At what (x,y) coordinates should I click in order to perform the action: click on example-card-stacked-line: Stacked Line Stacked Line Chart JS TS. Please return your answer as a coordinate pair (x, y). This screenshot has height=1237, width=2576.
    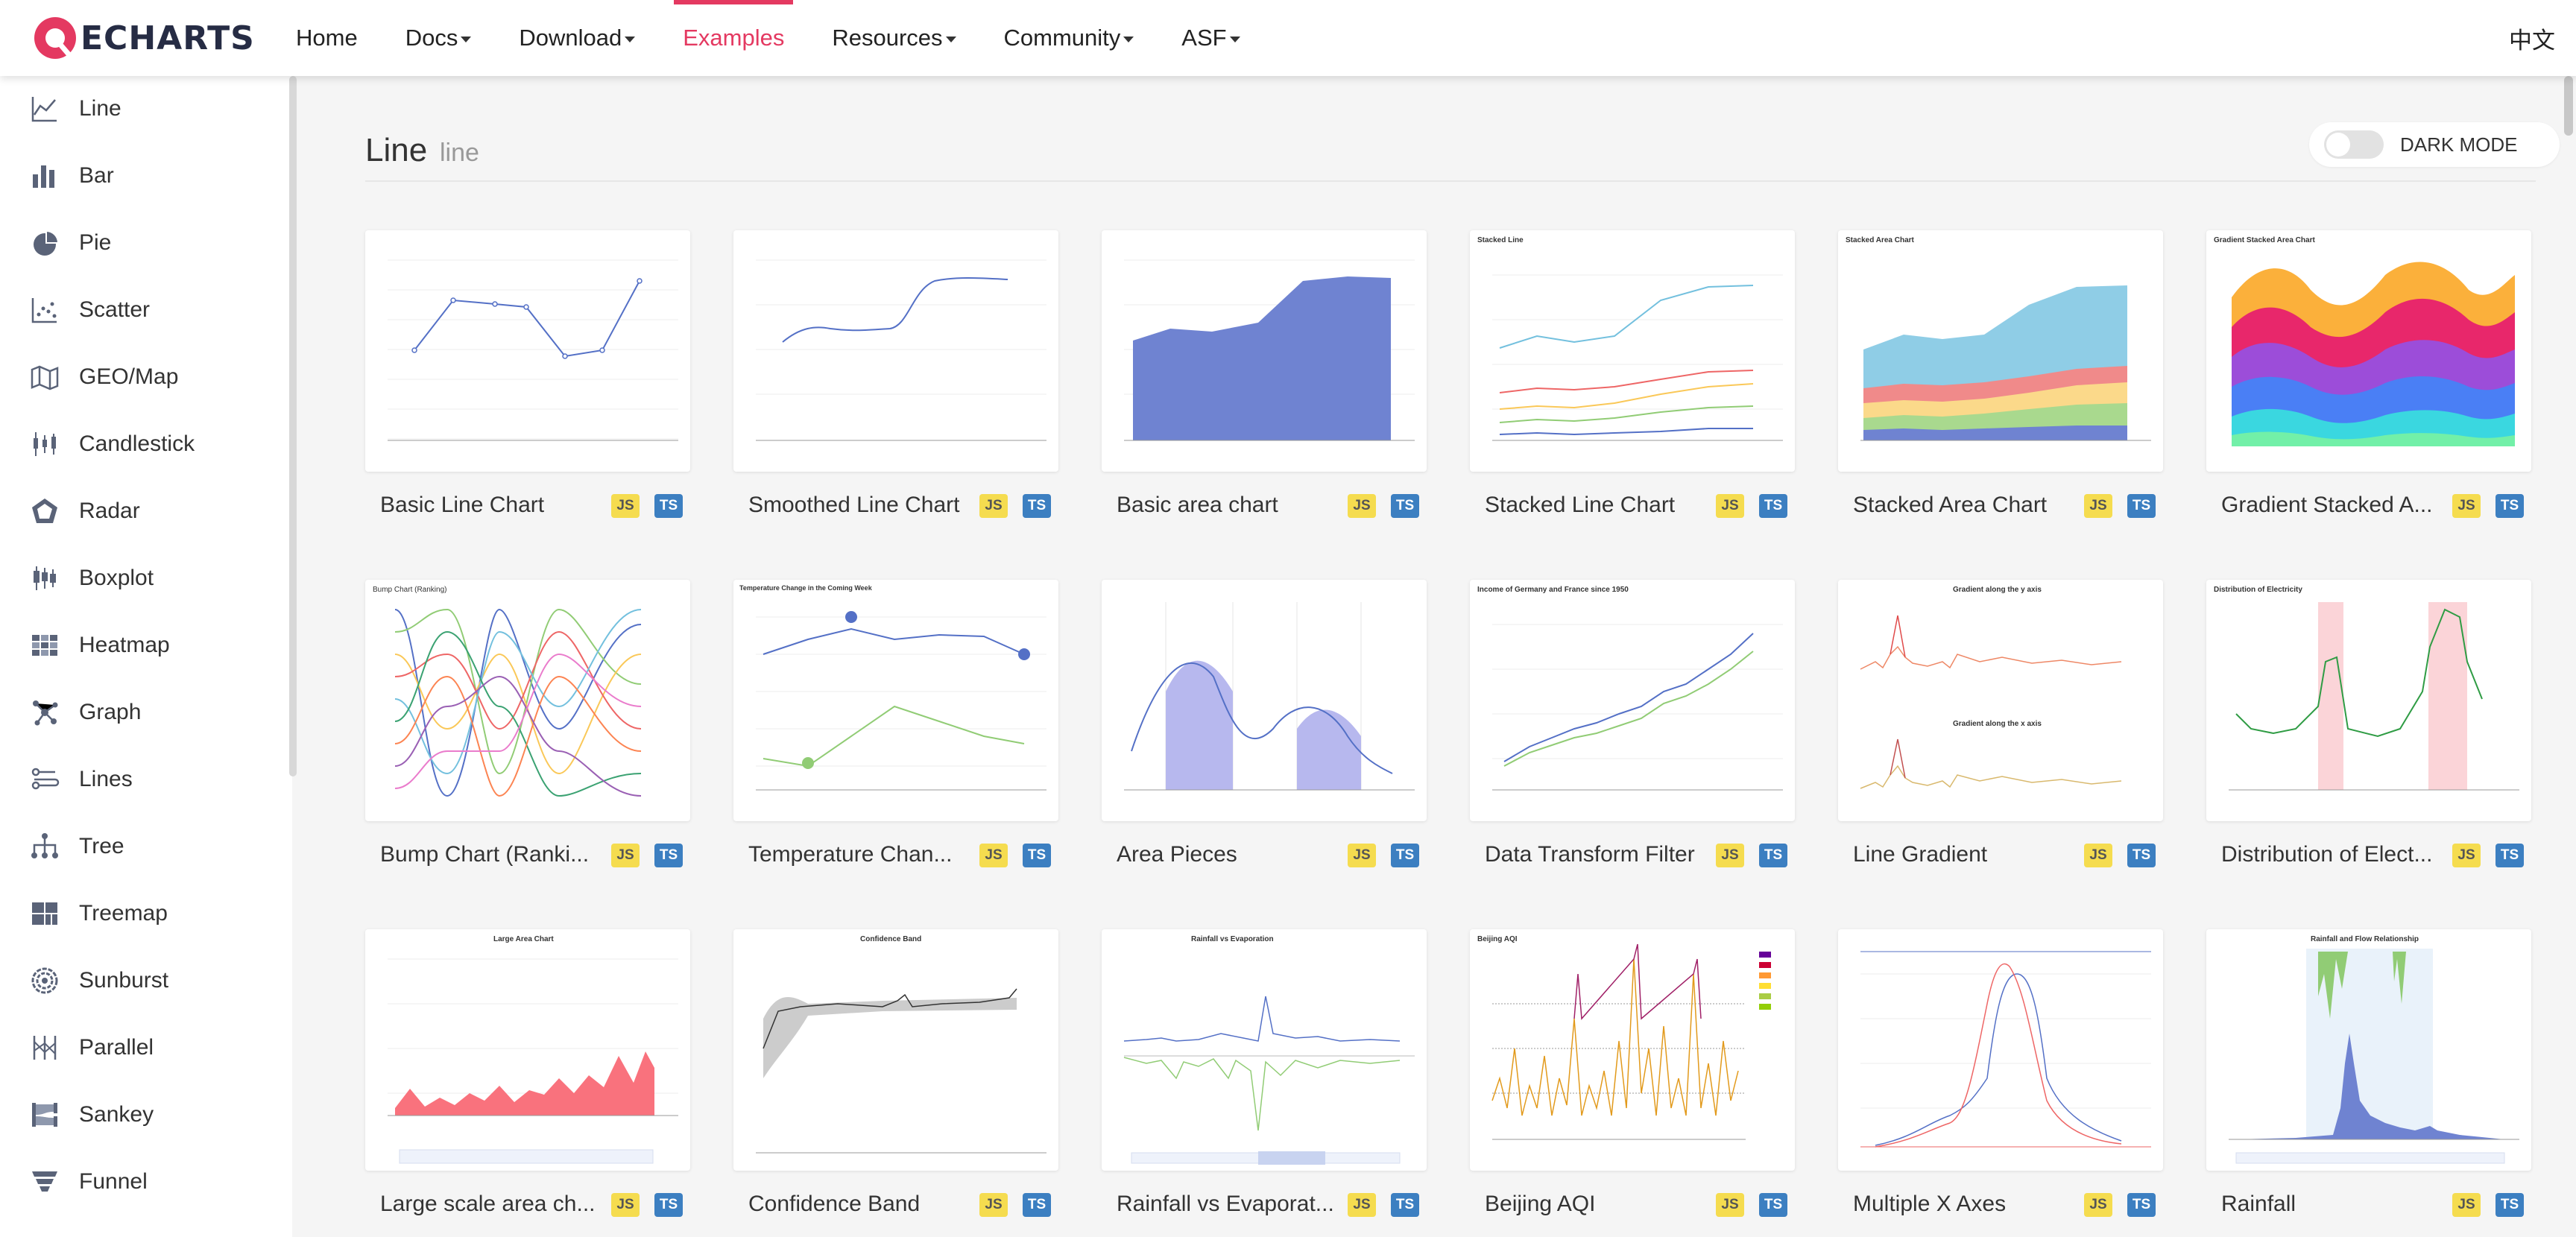
    Looking at the image, I should click on (1632, 379).